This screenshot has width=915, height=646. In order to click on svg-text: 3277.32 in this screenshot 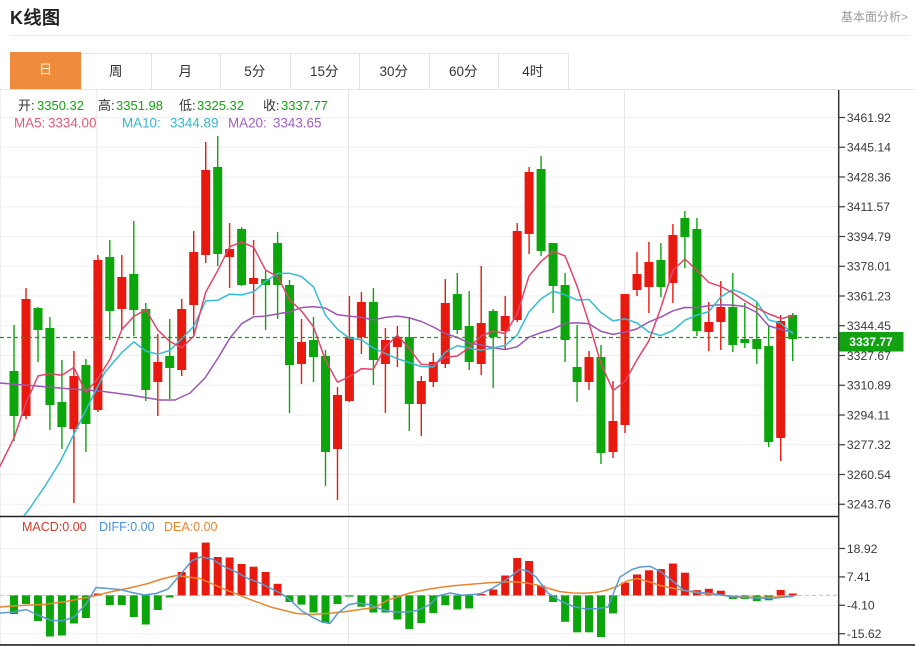, I will do `click(869, 445)`.